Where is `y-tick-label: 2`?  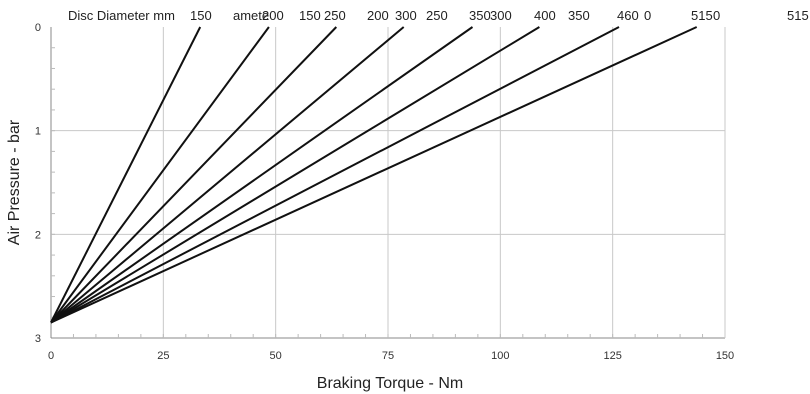 y-tick-label: 2 is located at coordinates (38, 235).